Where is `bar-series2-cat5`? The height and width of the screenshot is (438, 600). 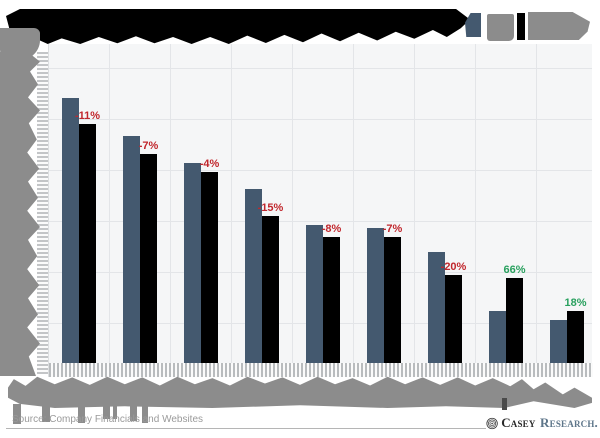 bar-series2-cat5 is located at coordinates (331, 300).